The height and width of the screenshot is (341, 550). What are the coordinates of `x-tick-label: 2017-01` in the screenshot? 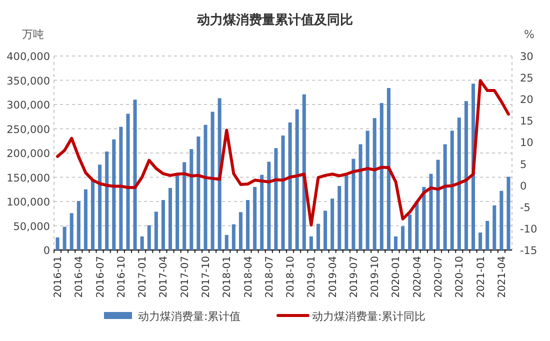 It's located at (143, 277).